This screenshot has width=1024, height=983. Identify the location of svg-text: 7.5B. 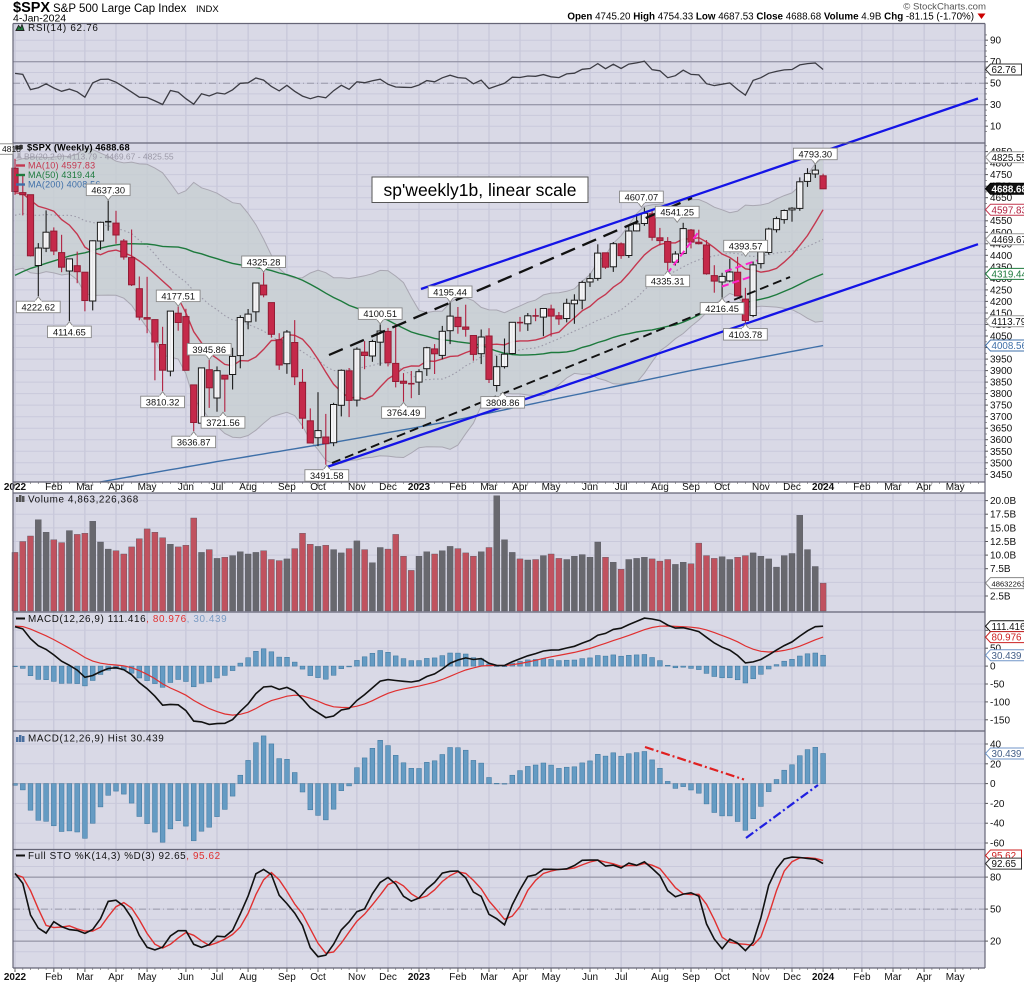
(1000, 569).